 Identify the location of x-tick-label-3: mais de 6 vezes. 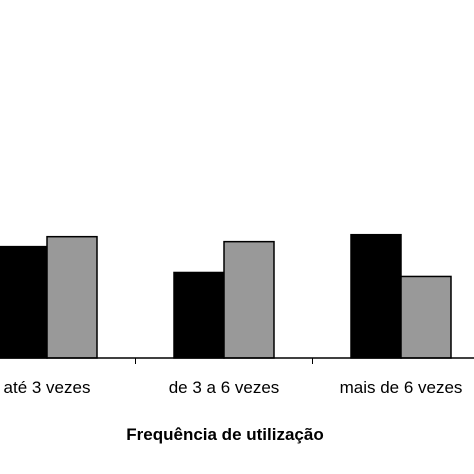
(401, 387).